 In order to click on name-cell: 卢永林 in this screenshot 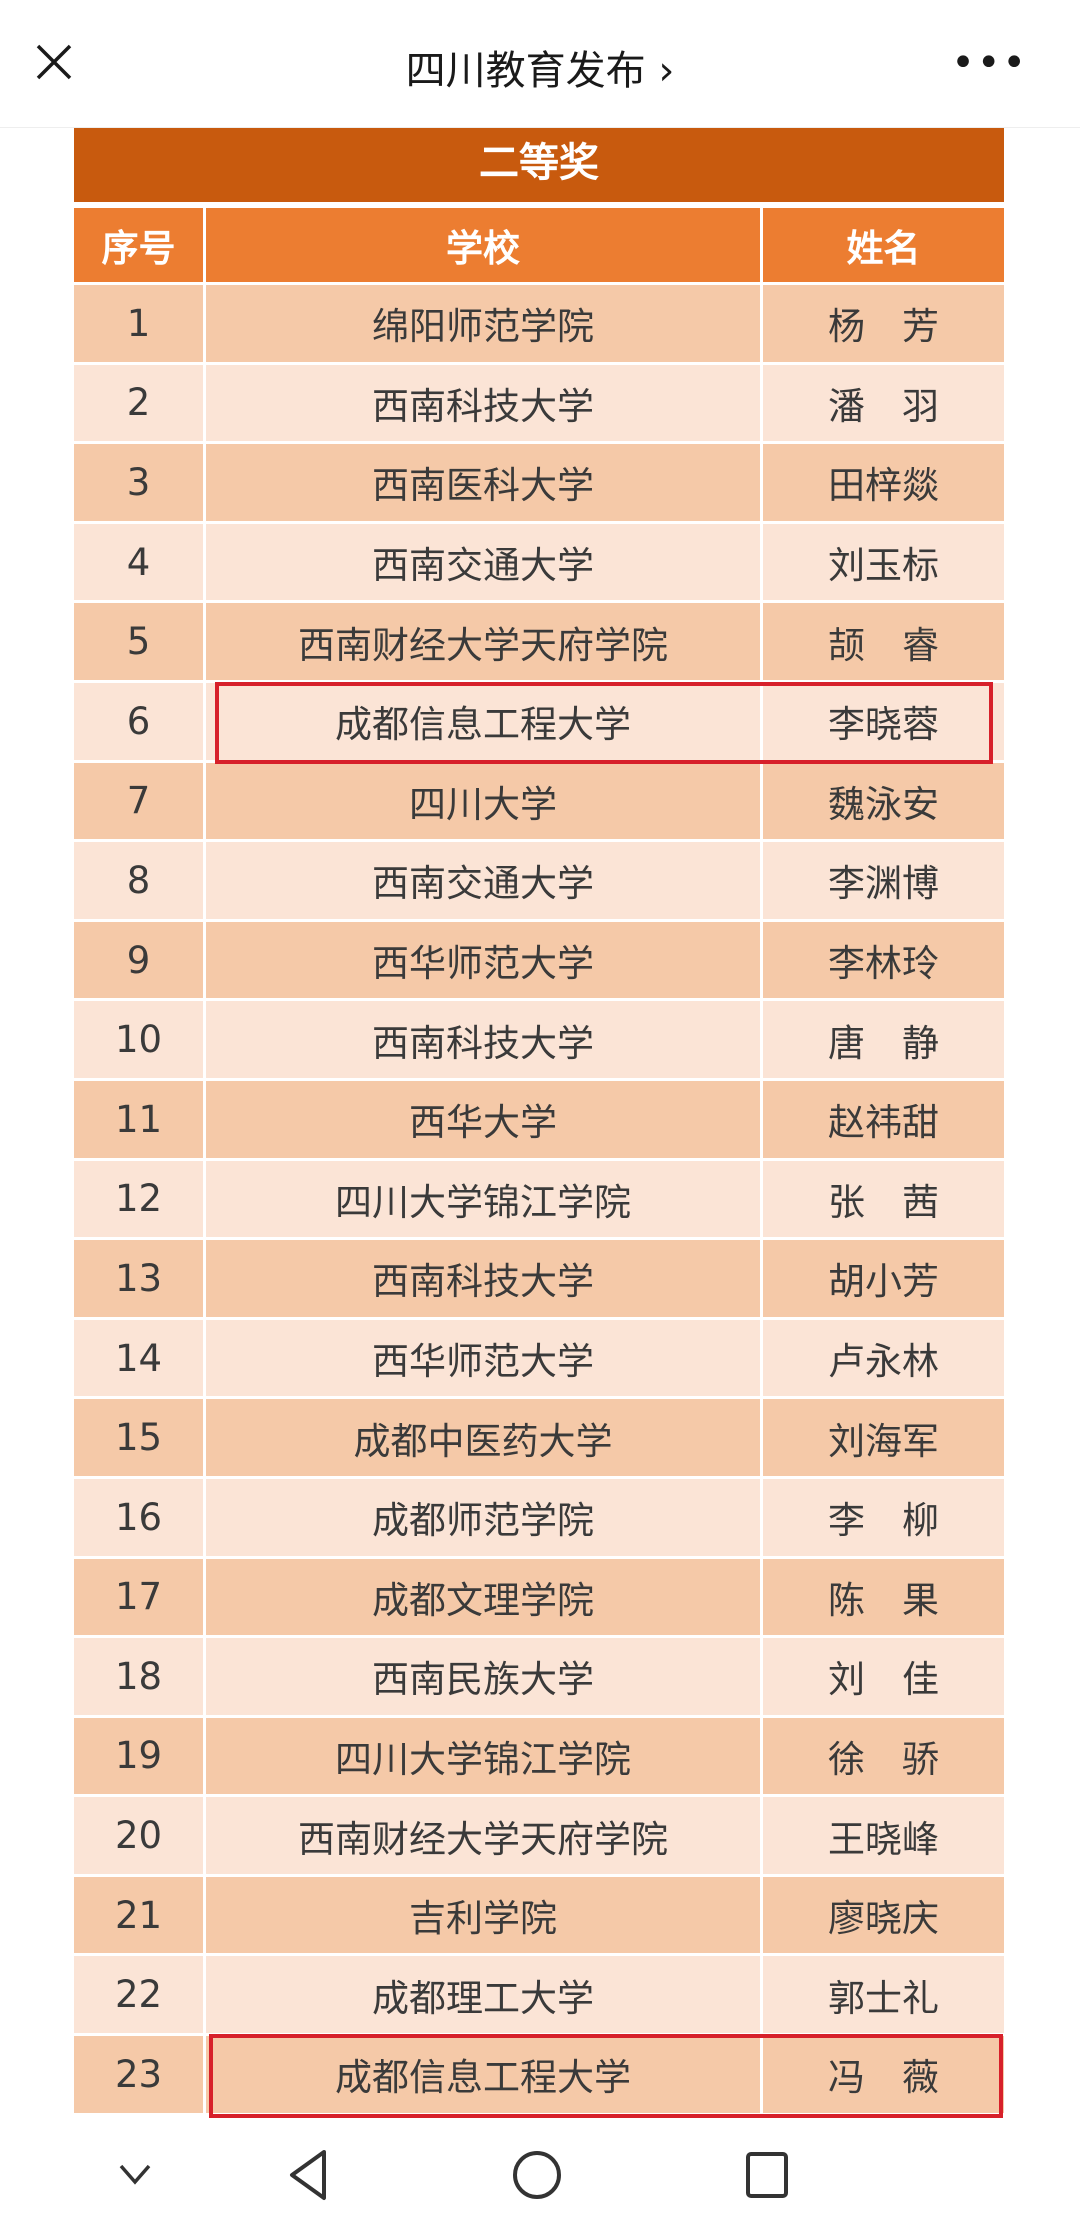, I will do `click(883, 1362)`.